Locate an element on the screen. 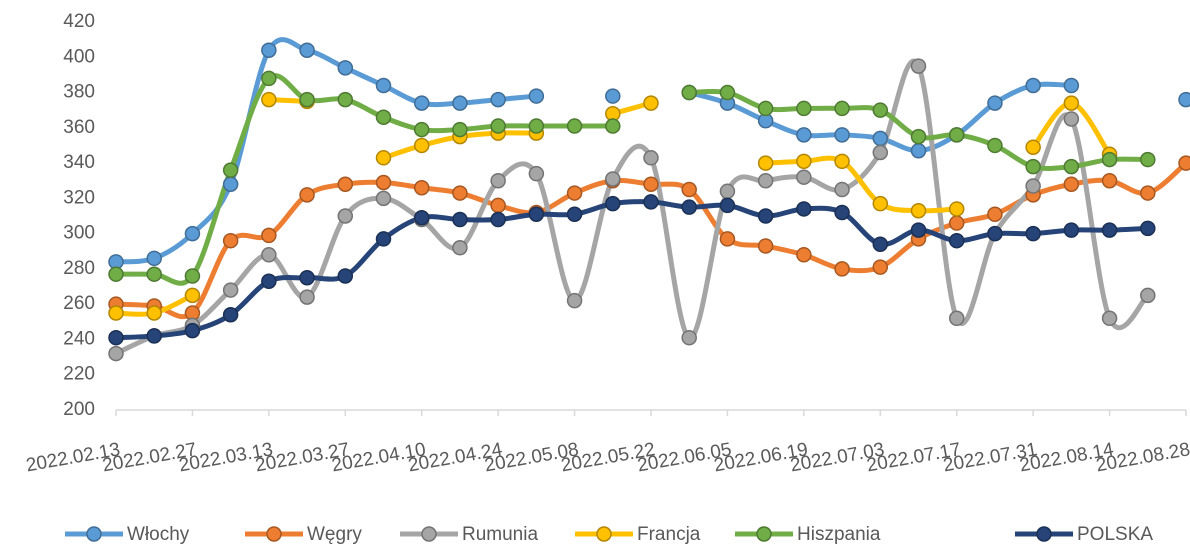  legend-label: POLSKA is located at coordinates (1115, 534).